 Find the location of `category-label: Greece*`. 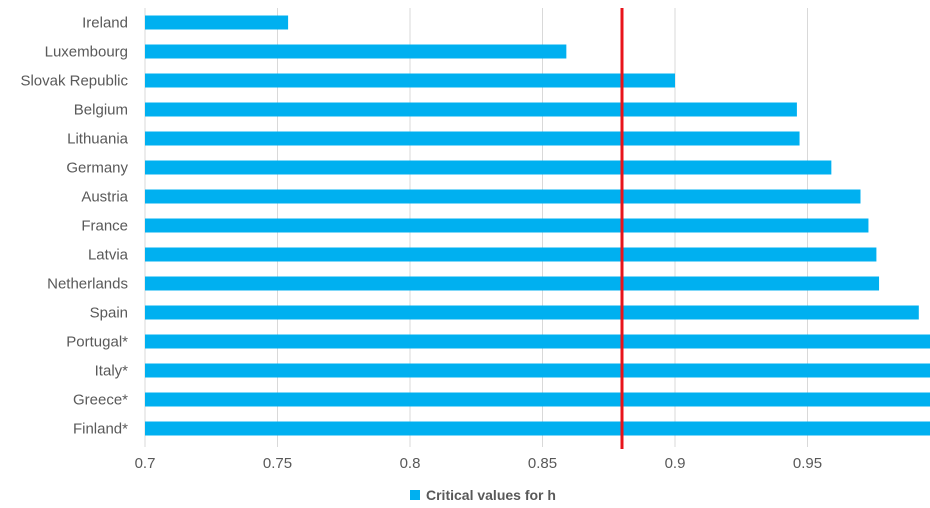

category-label: Greece* is located at coordinates (100, 400).